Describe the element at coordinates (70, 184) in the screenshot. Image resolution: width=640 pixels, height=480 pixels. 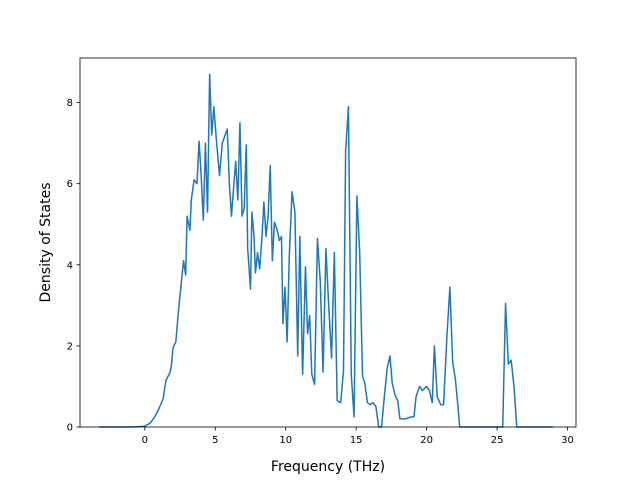
I see `y-tick-label: 6` at that location.